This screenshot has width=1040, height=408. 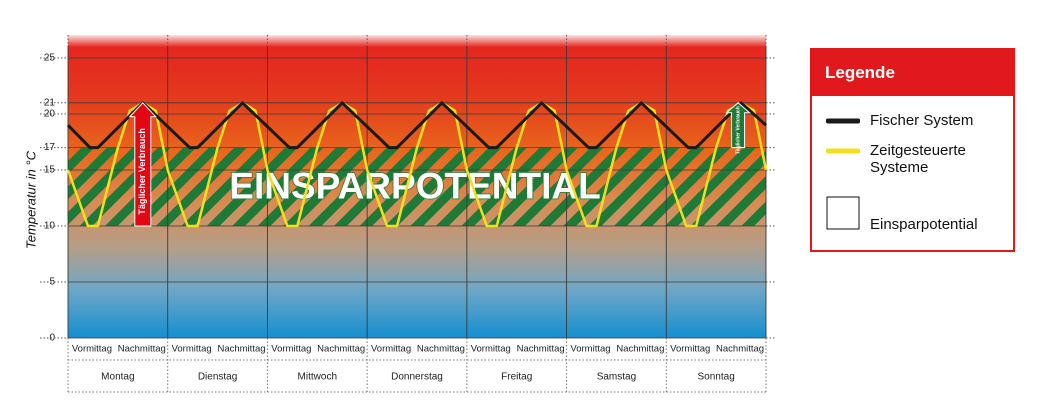 What do you see at coordinates (912, 73) in the screenshot?
I see `legend-title: Legende` at bounding box center [912, 73].